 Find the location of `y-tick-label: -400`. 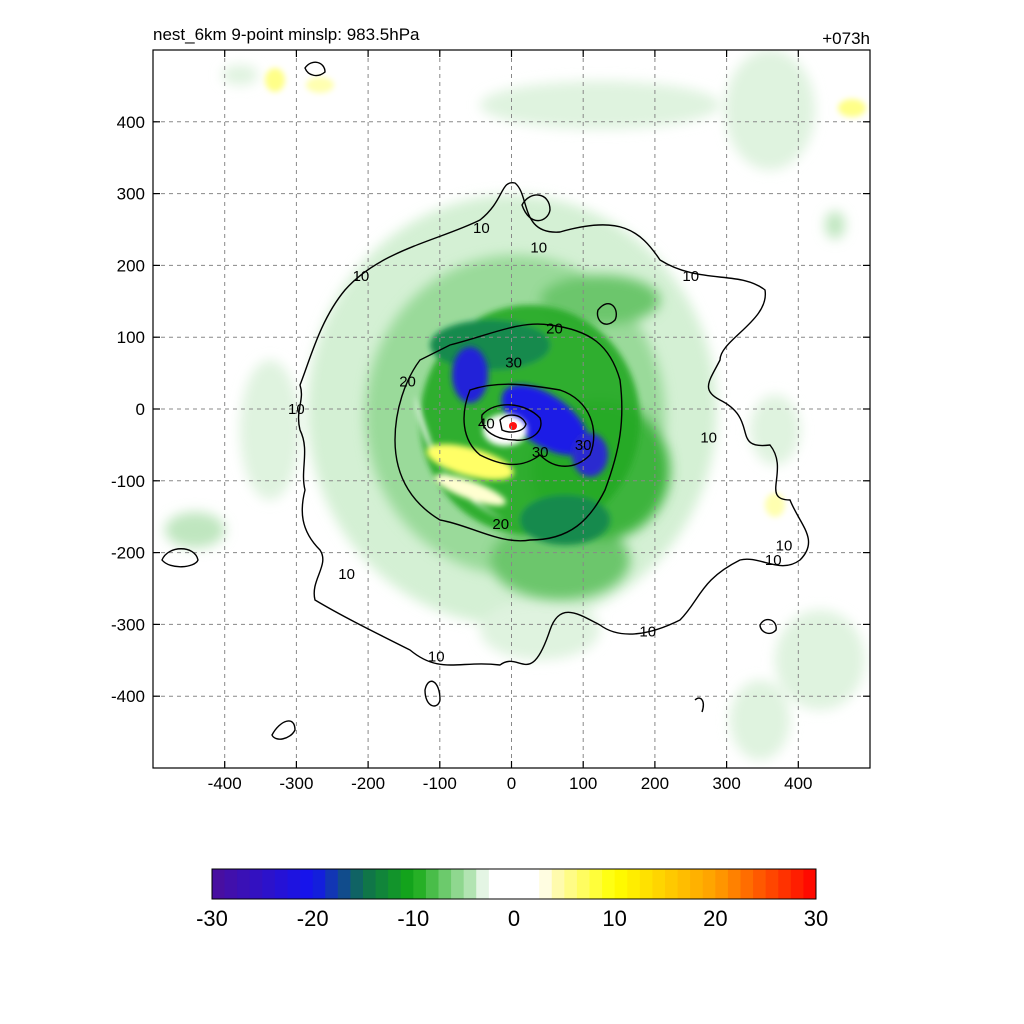

y-tick-label: -400 is located at coordinates (128, 696).